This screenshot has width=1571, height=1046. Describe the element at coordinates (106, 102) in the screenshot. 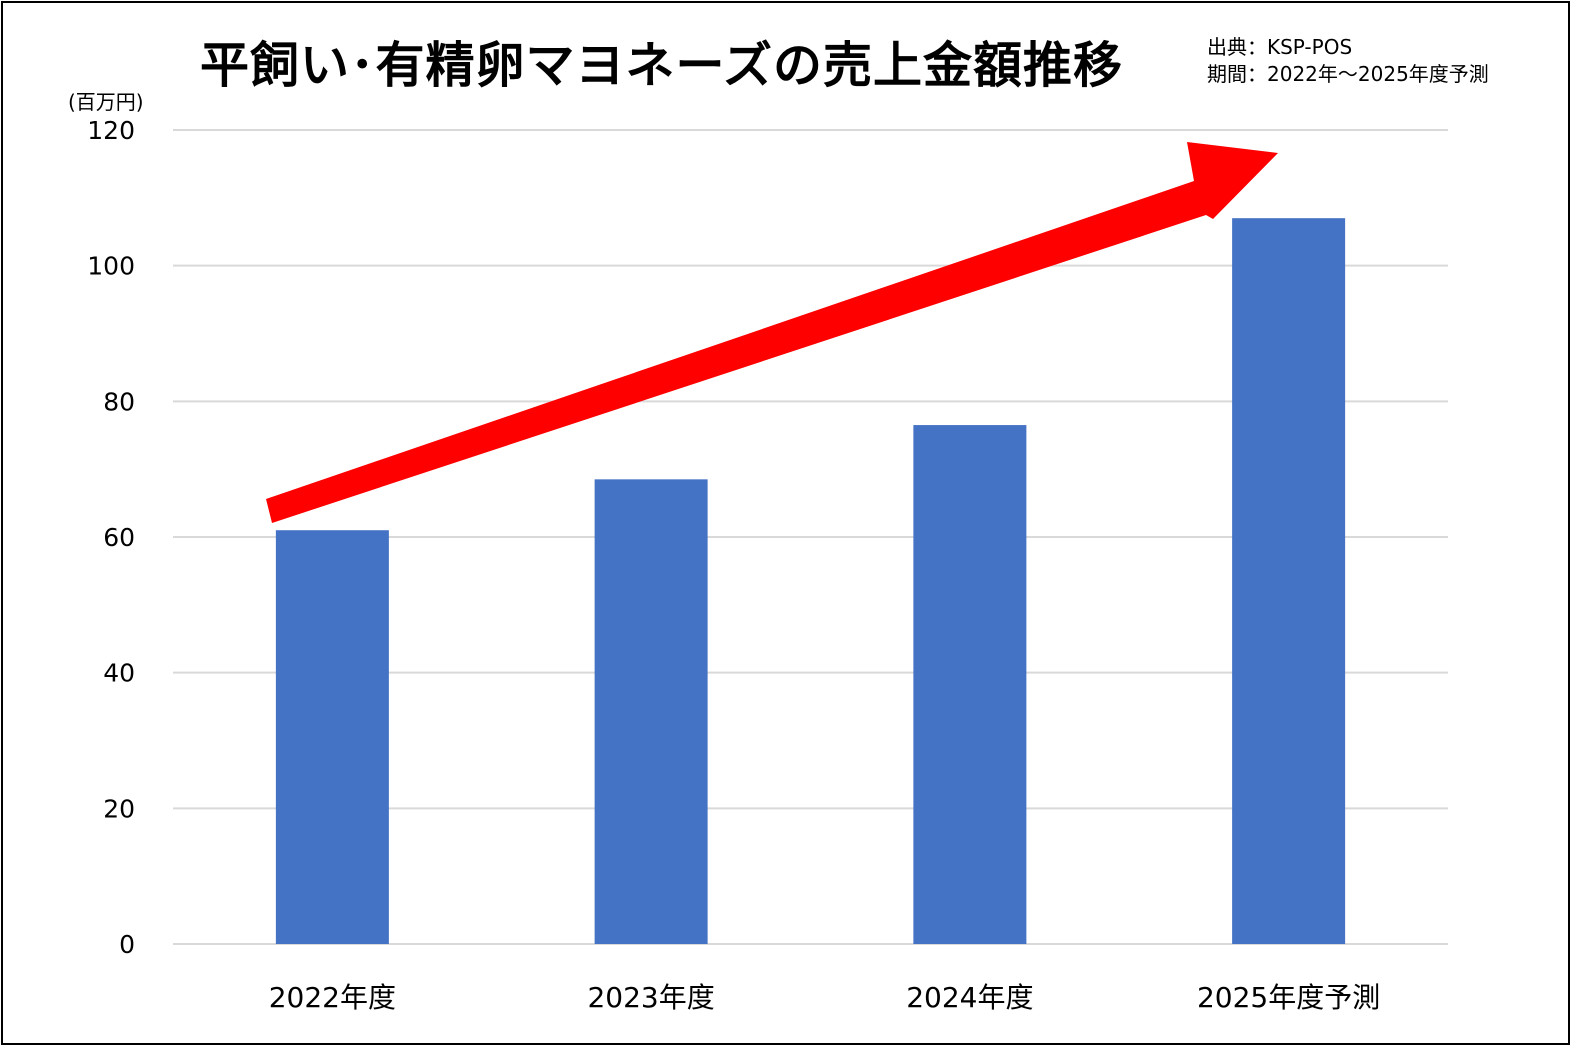

I see `y-axis-unit-label: (百万円)` at that location.